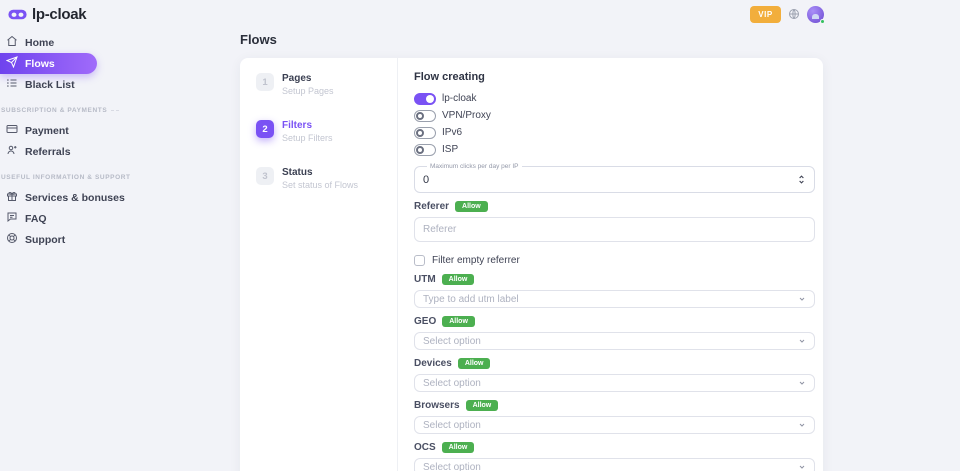 Image resolution: width=960 pixels, height=475 pixels. What do you see at coordinates (614, 98) in the screenshot?
I see `toggle-lp-cloak: lp-cloak` at bounding box center [614, 98].